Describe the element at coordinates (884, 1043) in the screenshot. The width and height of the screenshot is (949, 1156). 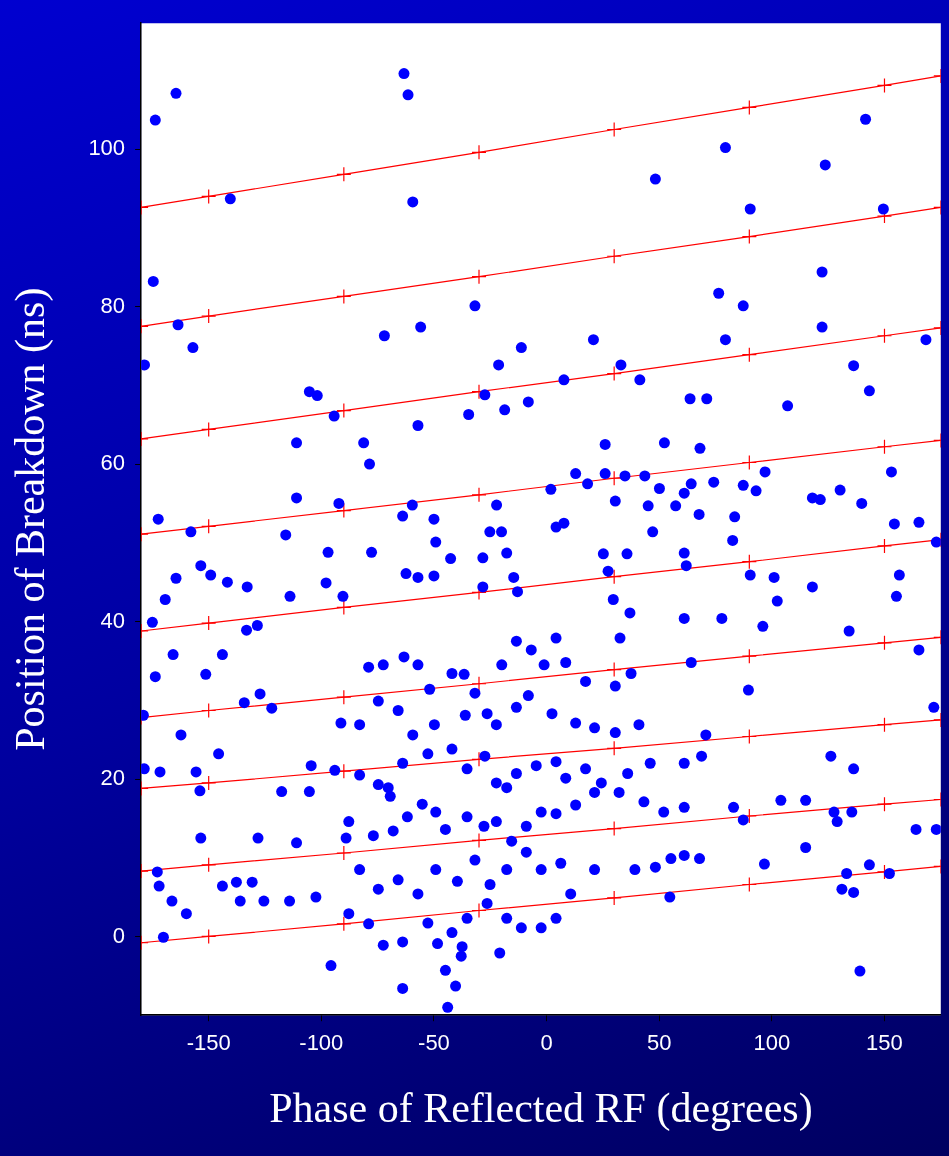
I see `x-tick-label: 150` at that location.